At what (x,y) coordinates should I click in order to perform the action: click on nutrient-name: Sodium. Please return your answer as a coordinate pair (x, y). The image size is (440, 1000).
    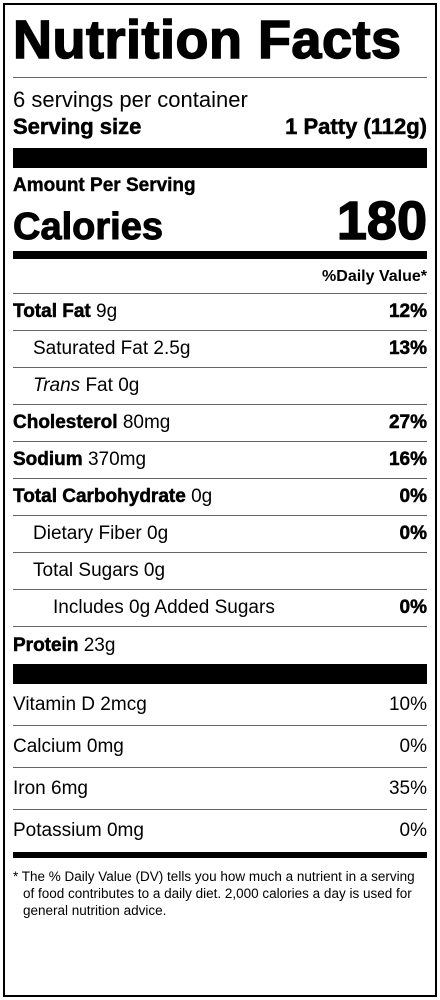
    Looking at the image, I should click on (48, 460).